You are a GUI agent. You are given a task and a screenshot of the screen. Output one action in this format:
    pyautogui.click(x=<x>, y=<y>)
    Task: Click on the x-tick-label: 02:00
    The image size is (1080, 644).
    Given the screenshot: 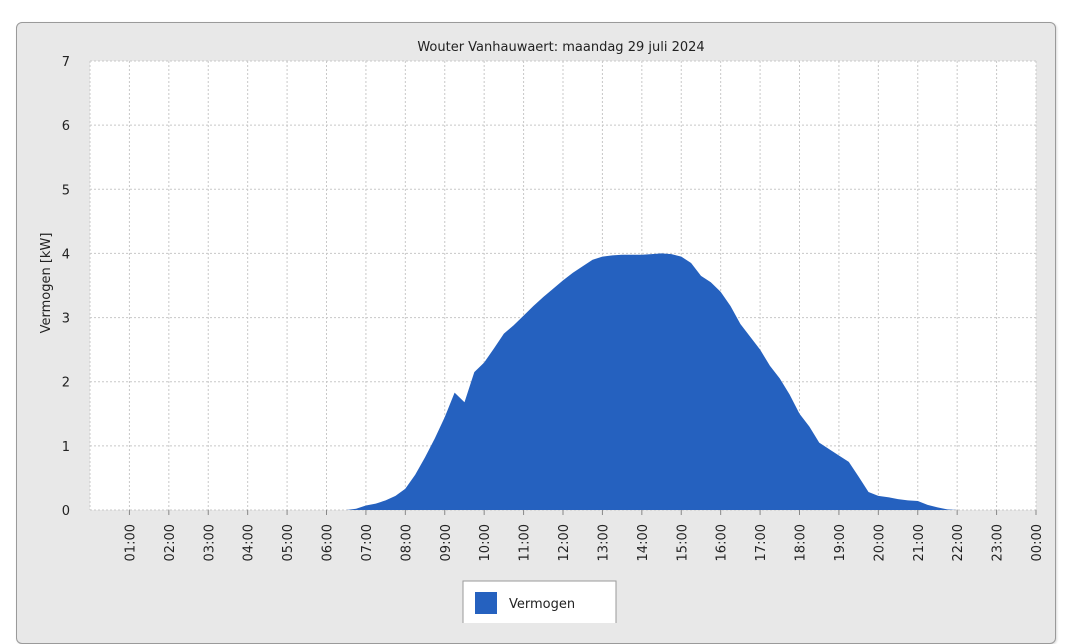 What is the action you would take?
    pyautogui.click(x=170, y=542)
    